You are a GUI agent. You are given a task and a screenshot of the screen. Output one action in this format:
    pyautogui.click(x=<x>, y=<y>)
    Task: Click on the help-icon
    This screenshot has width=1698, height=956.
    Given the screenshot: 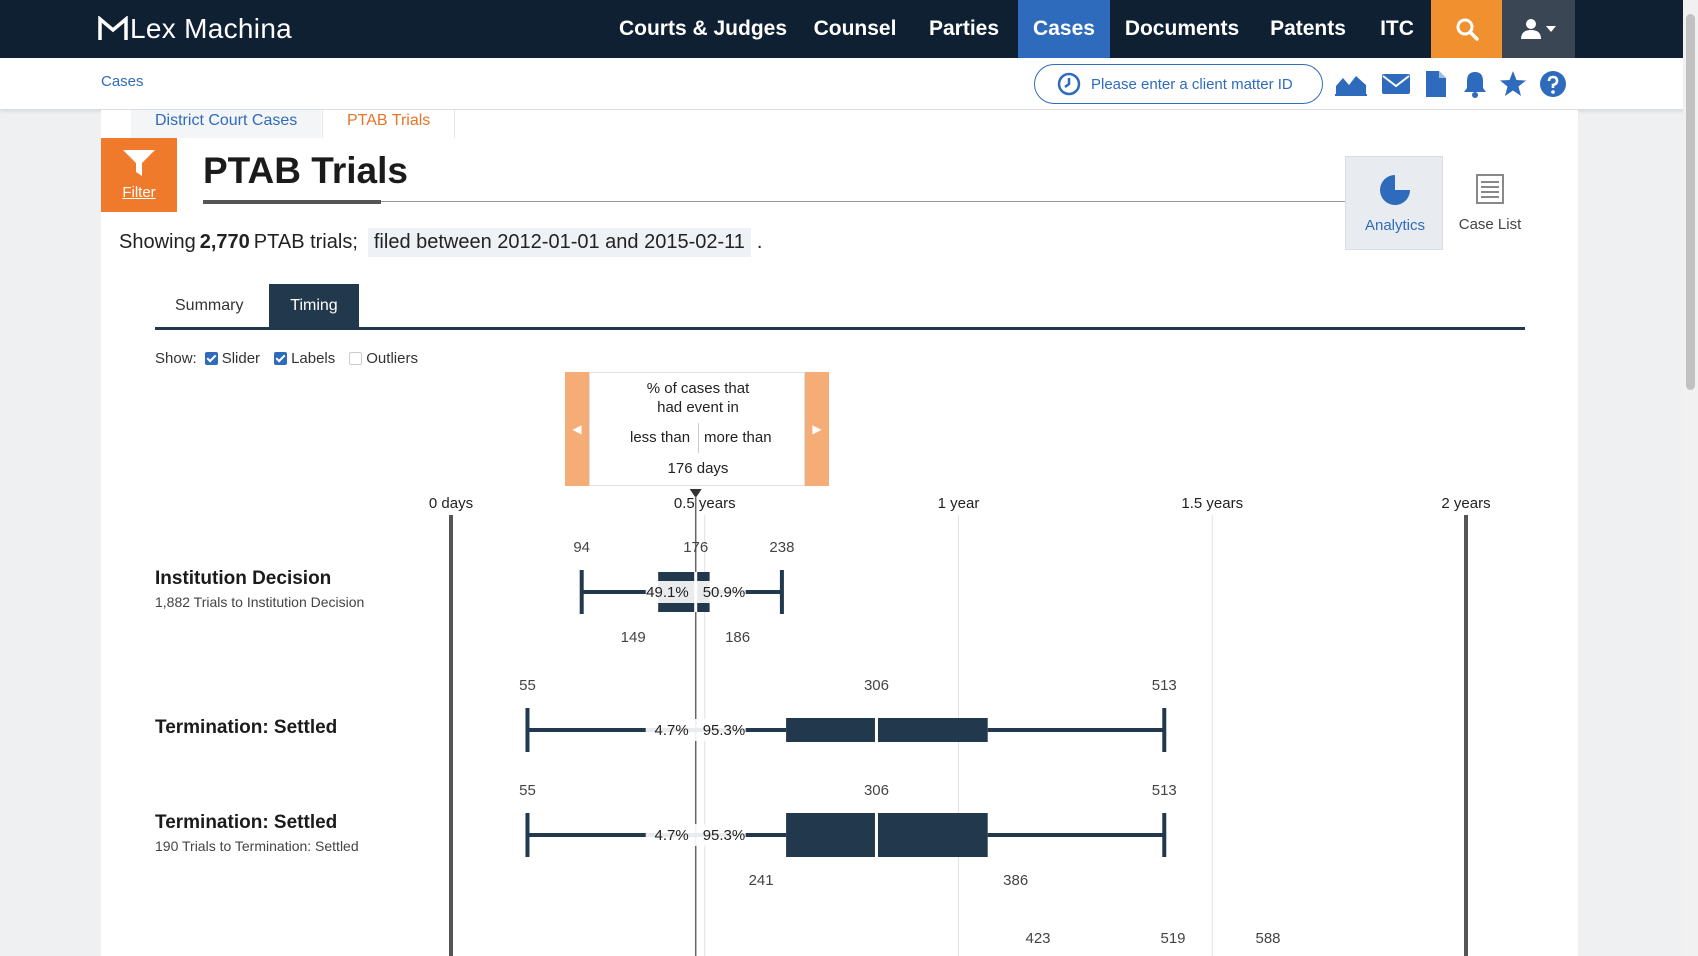 What is the action you would take?
    pyautogui.click(x=1553, y=84)
    